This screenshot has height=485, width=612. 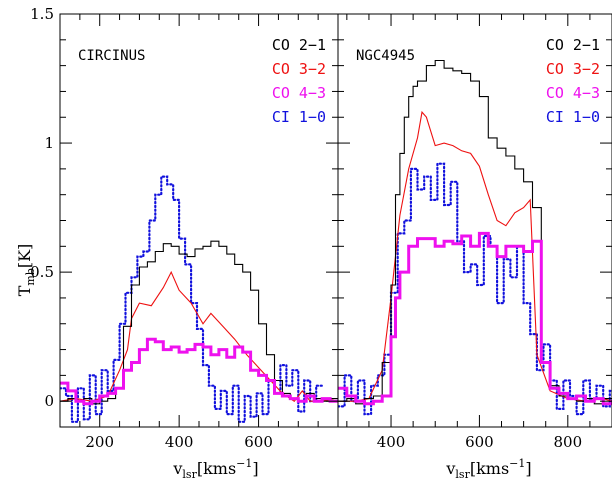 I want to click on x-axis-label-left: vlsr[kms−1], so click(x=215, y=469).